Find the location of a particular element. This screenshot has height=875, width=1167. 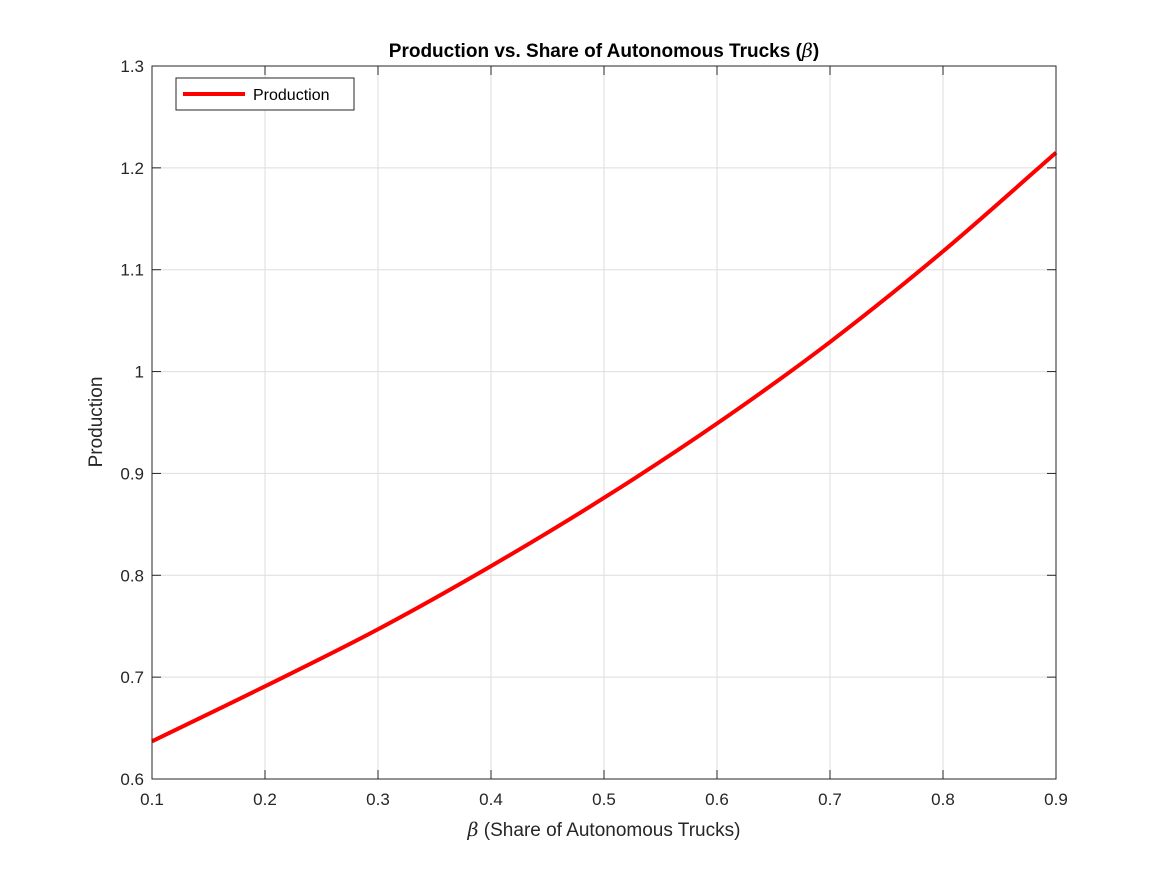

x-tick-label: 0.6 is located at coordinates (717, 799).